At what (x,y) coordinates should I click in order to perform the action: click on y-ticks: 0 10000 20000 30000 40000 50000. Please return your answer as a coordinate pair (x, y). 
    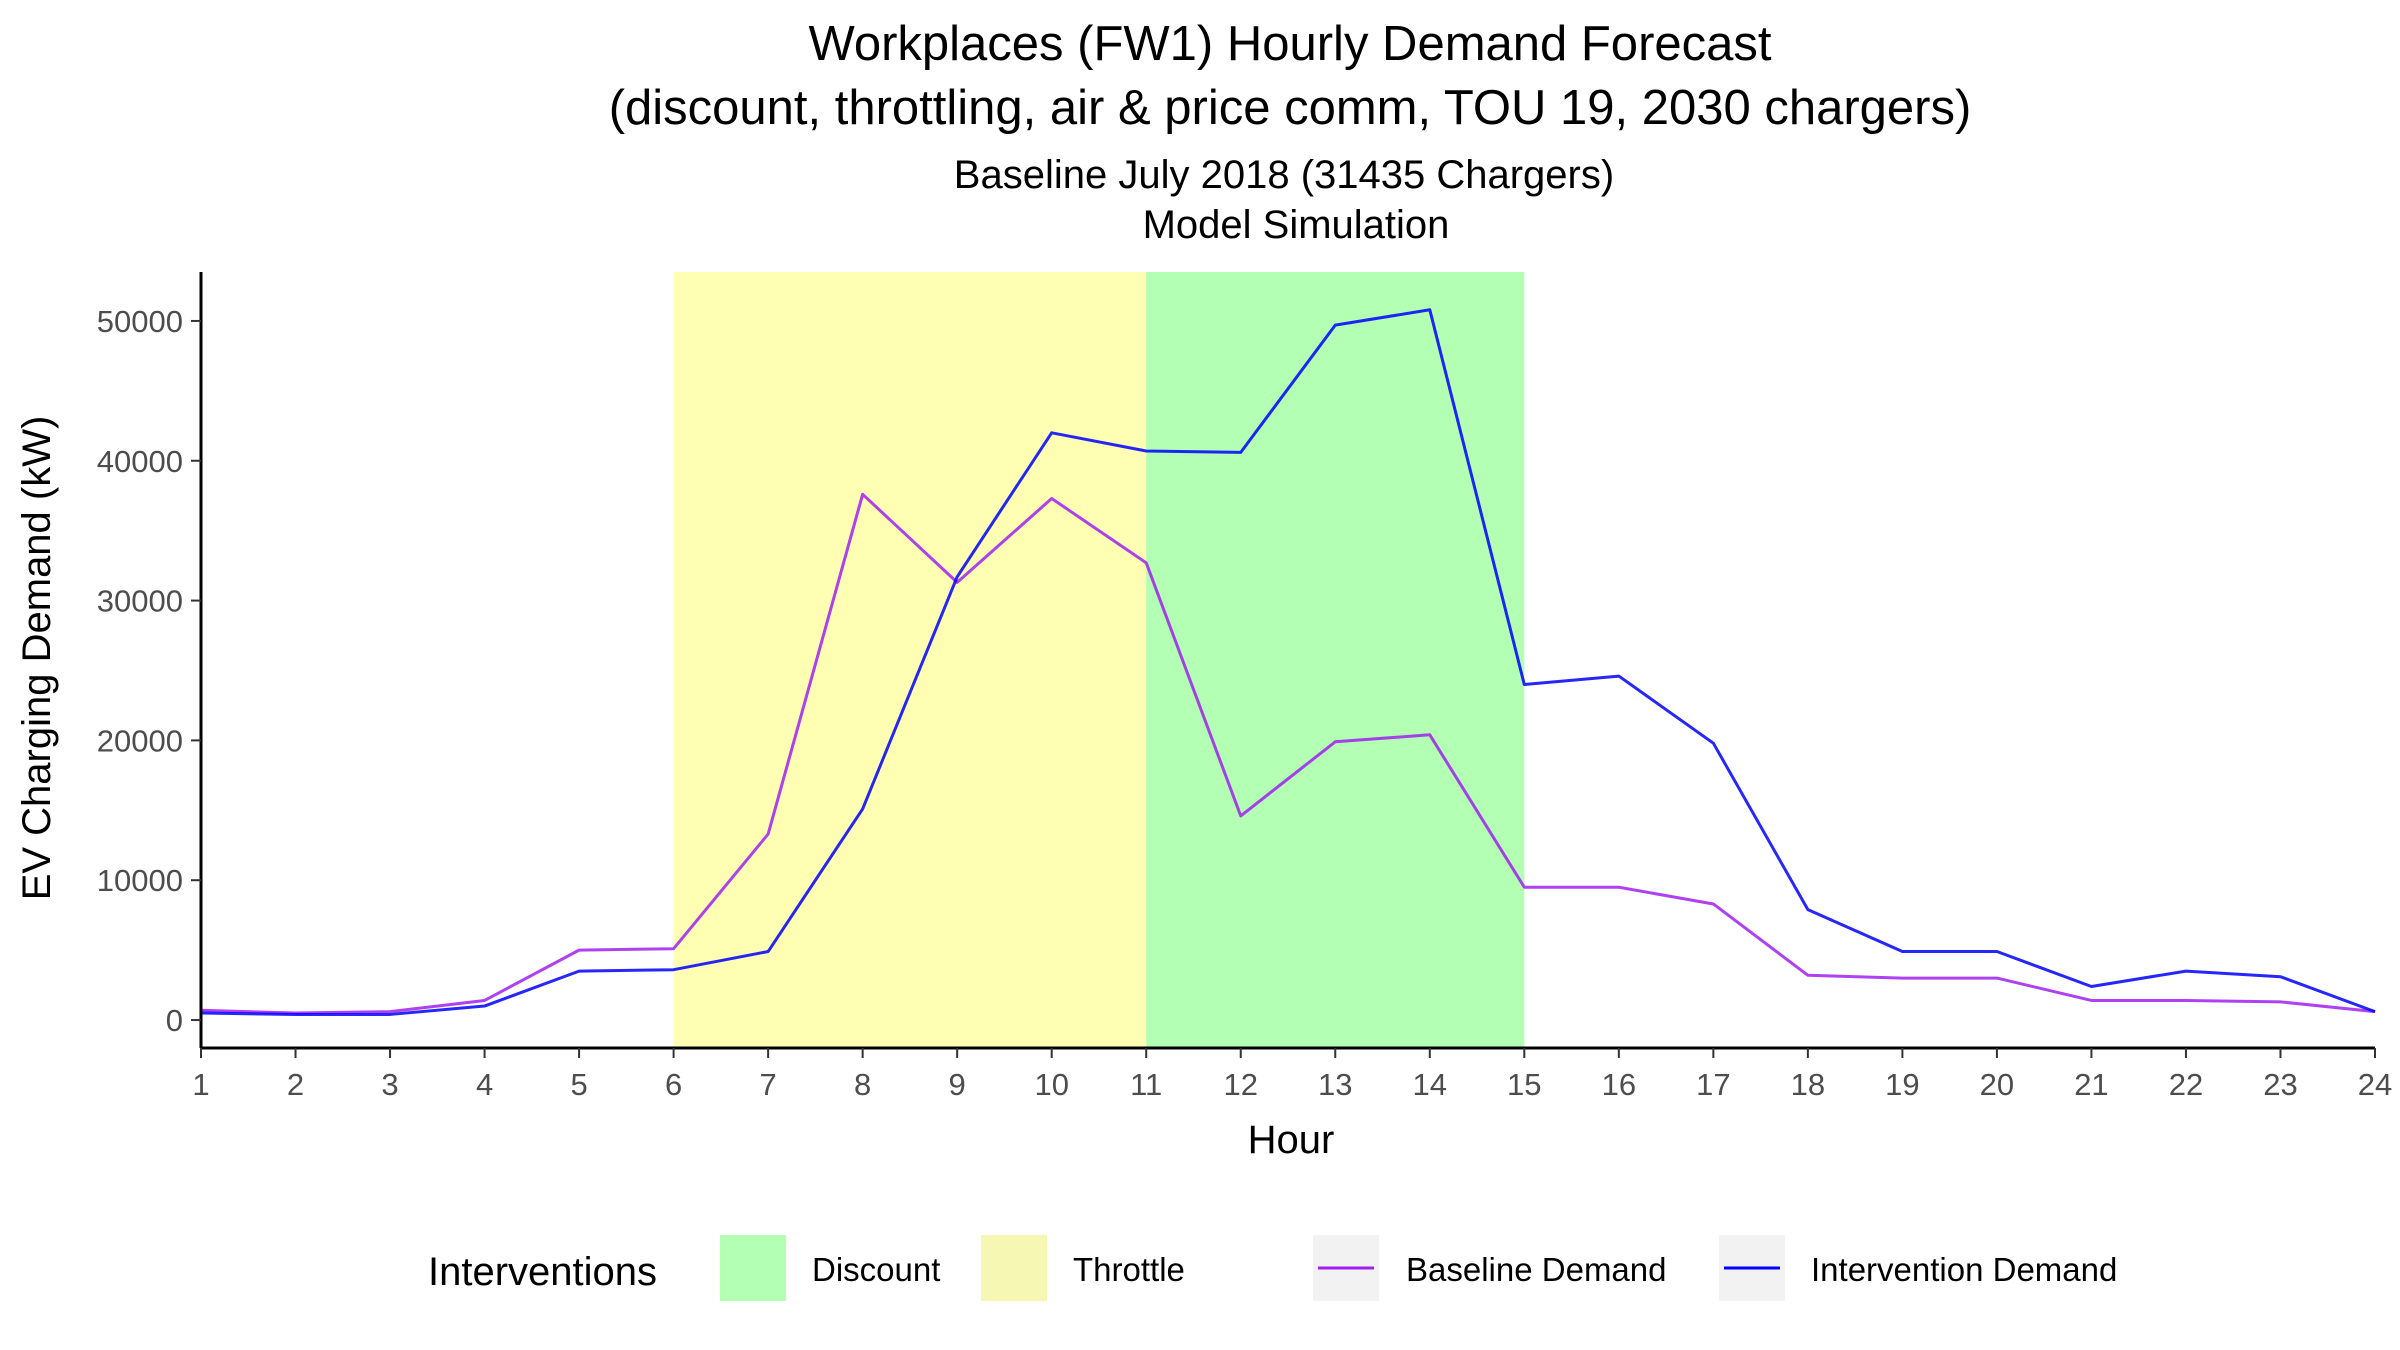
    Looking at the image, I should click on (149, 671).